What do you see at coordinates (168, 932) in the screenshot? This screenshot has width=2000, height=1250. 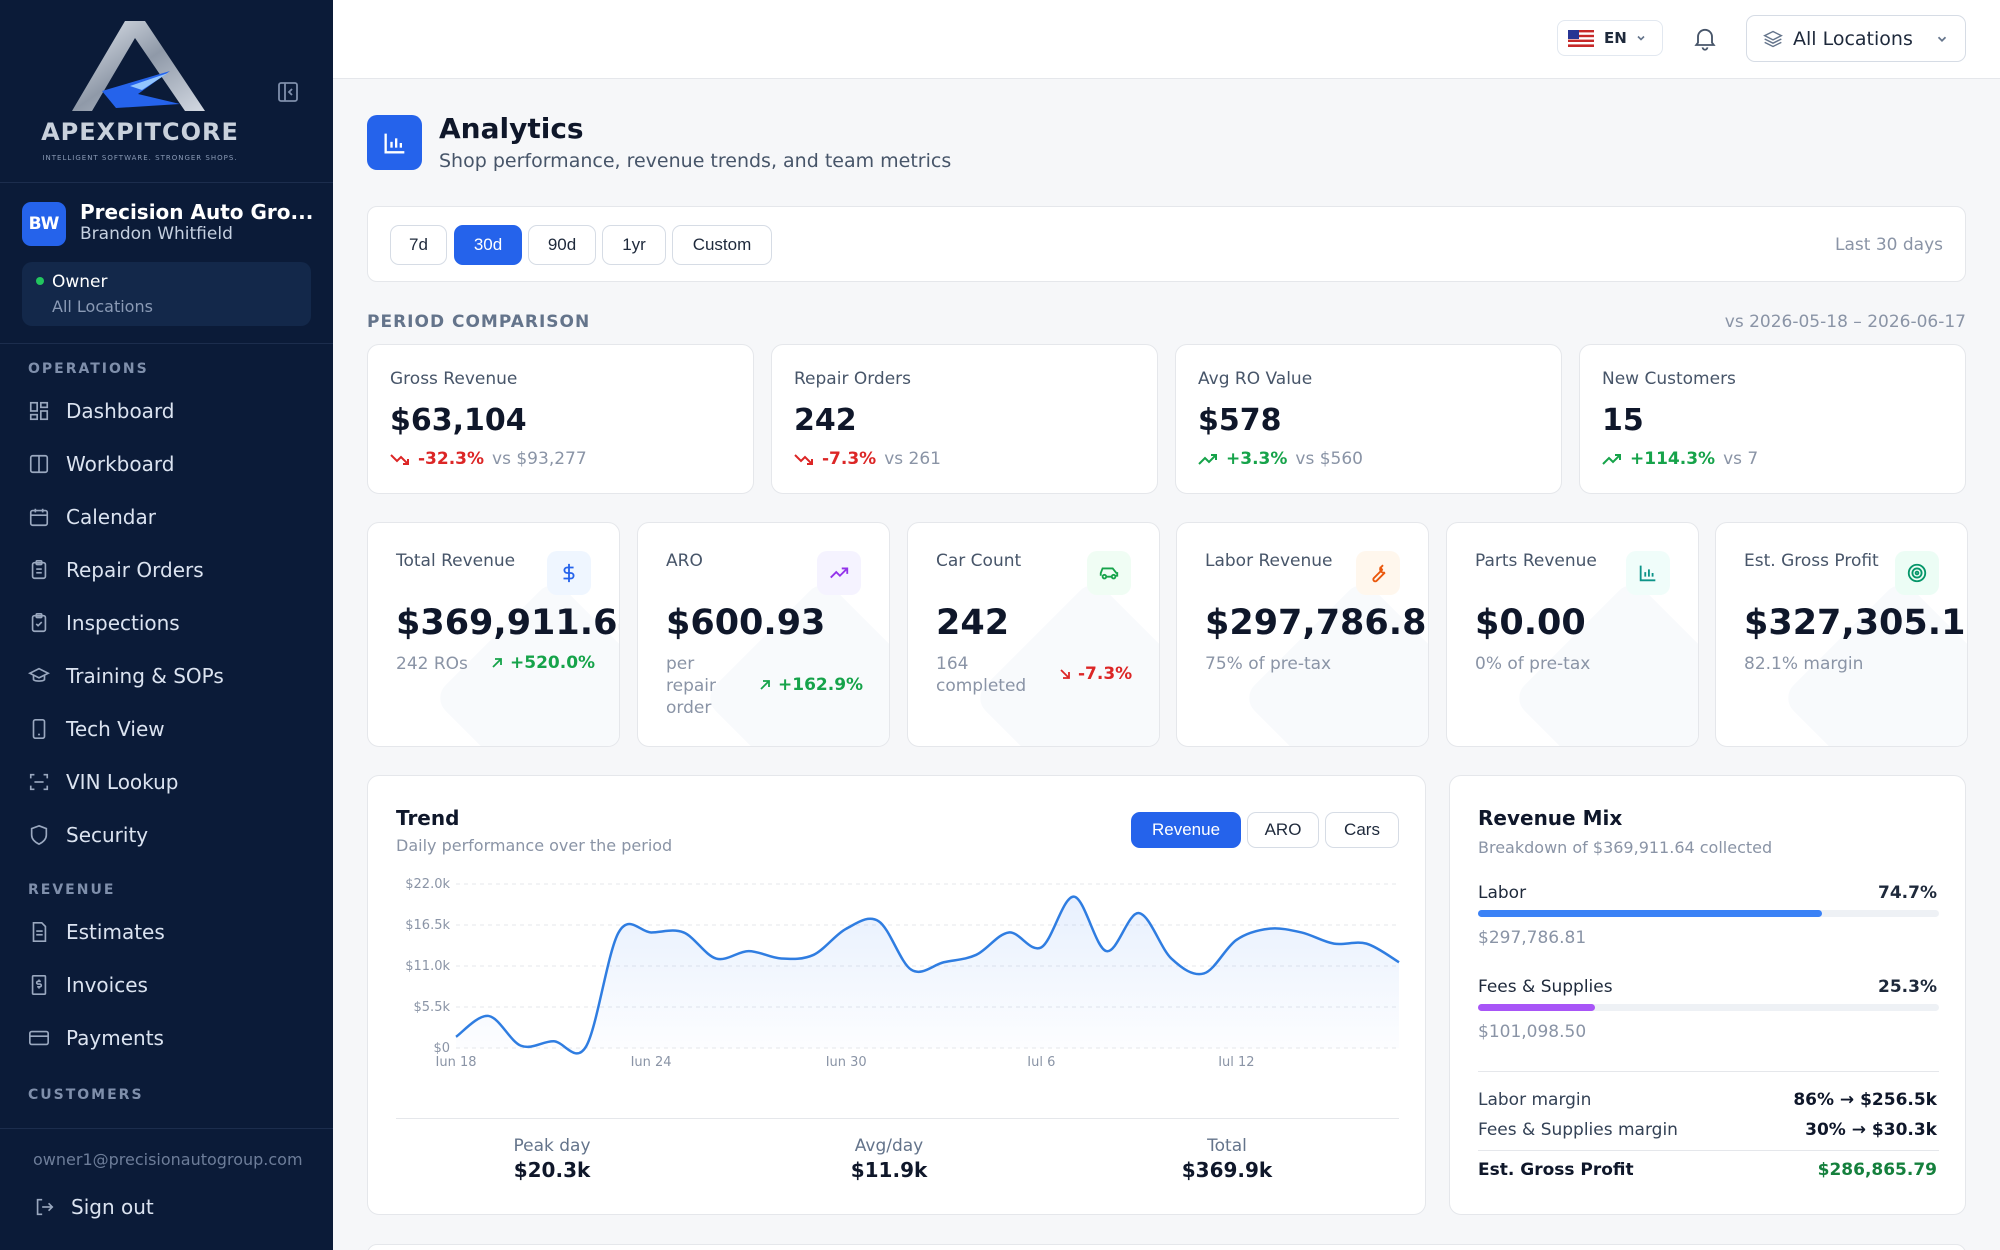 I see `sidebar-item-estimates: Estimates` at bounding box center [168, 932].